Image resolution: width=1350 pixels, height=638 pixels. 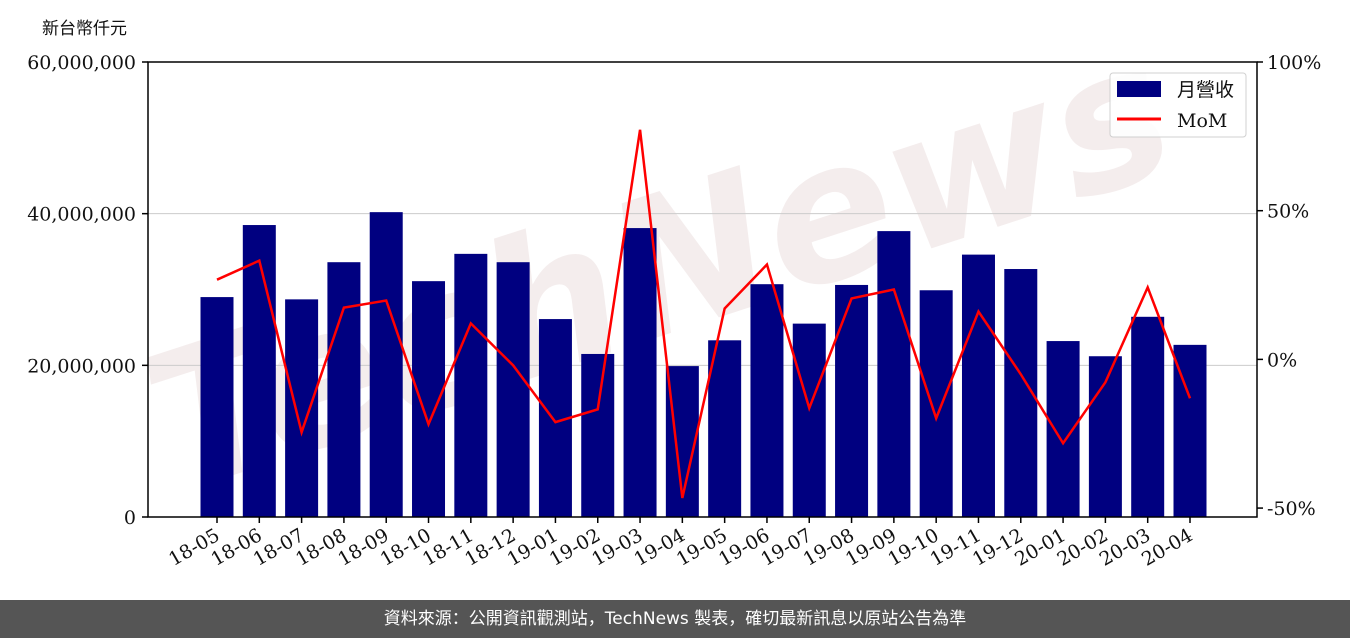 What do you see at coordinates (1288, 212) in the screenshot?
I see `right-tick-label: 50%` at bounding box center [1288, 212].